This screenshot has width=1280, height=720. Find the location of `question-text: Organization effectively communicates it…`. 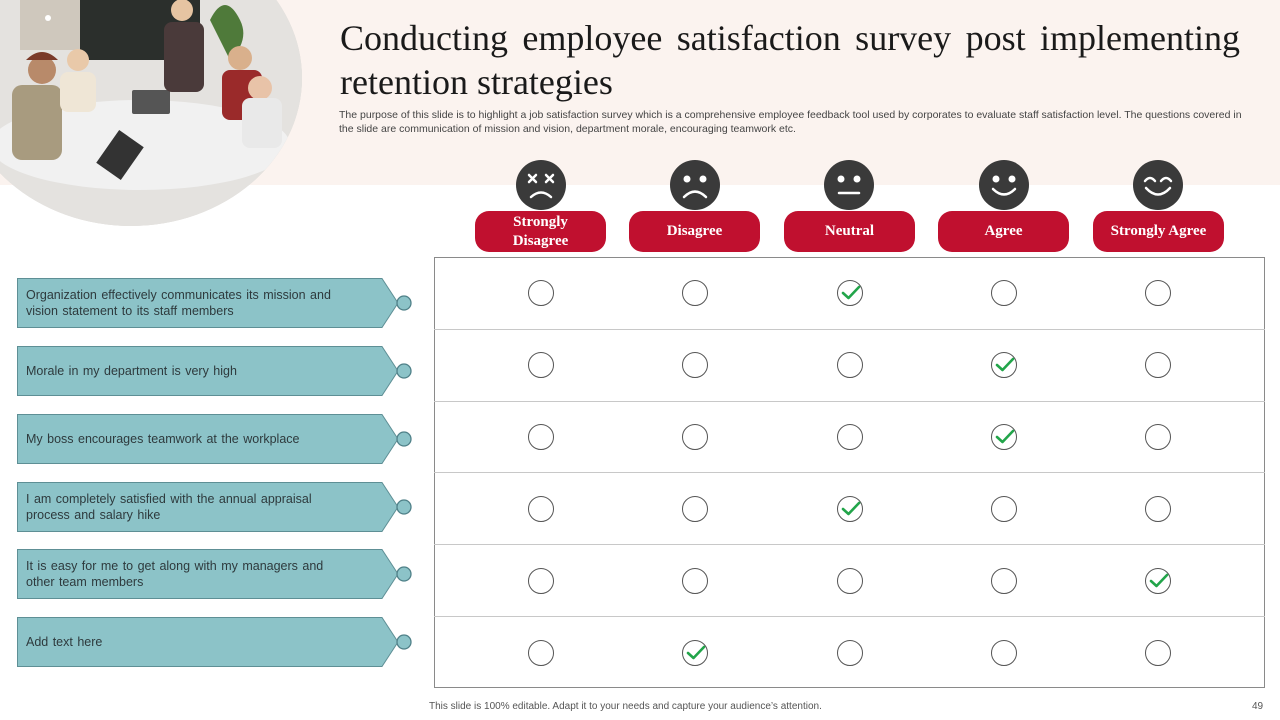

question-text: Organization effectively communicates it… is located at coordinates (178, 303).